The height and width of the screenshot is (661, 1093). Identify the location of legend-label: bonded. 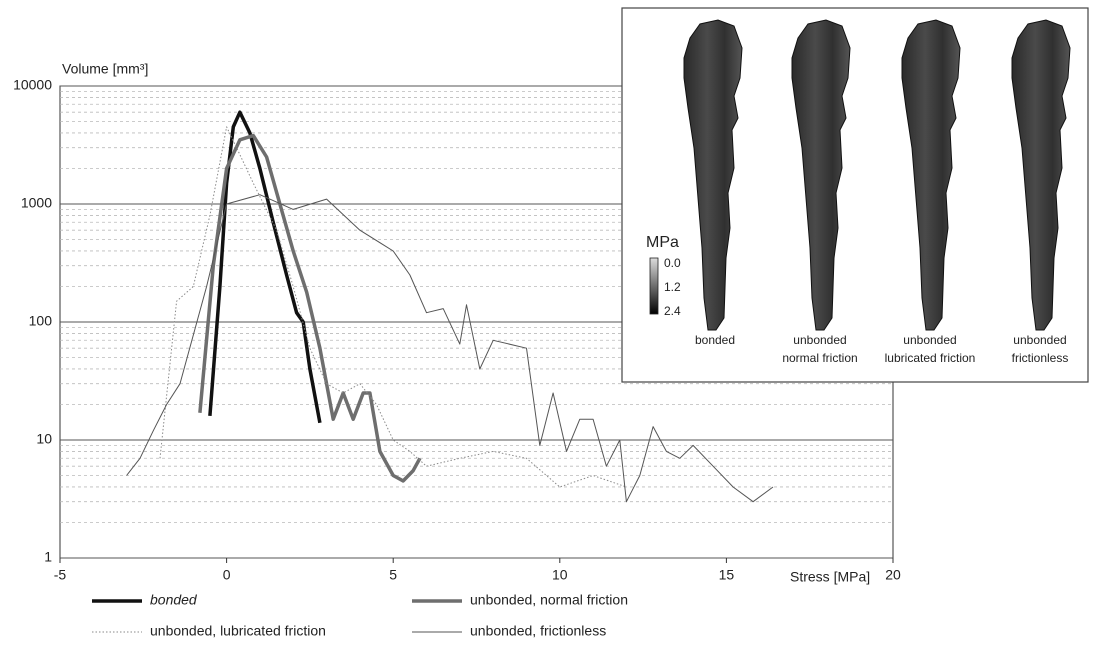
(174, 600).